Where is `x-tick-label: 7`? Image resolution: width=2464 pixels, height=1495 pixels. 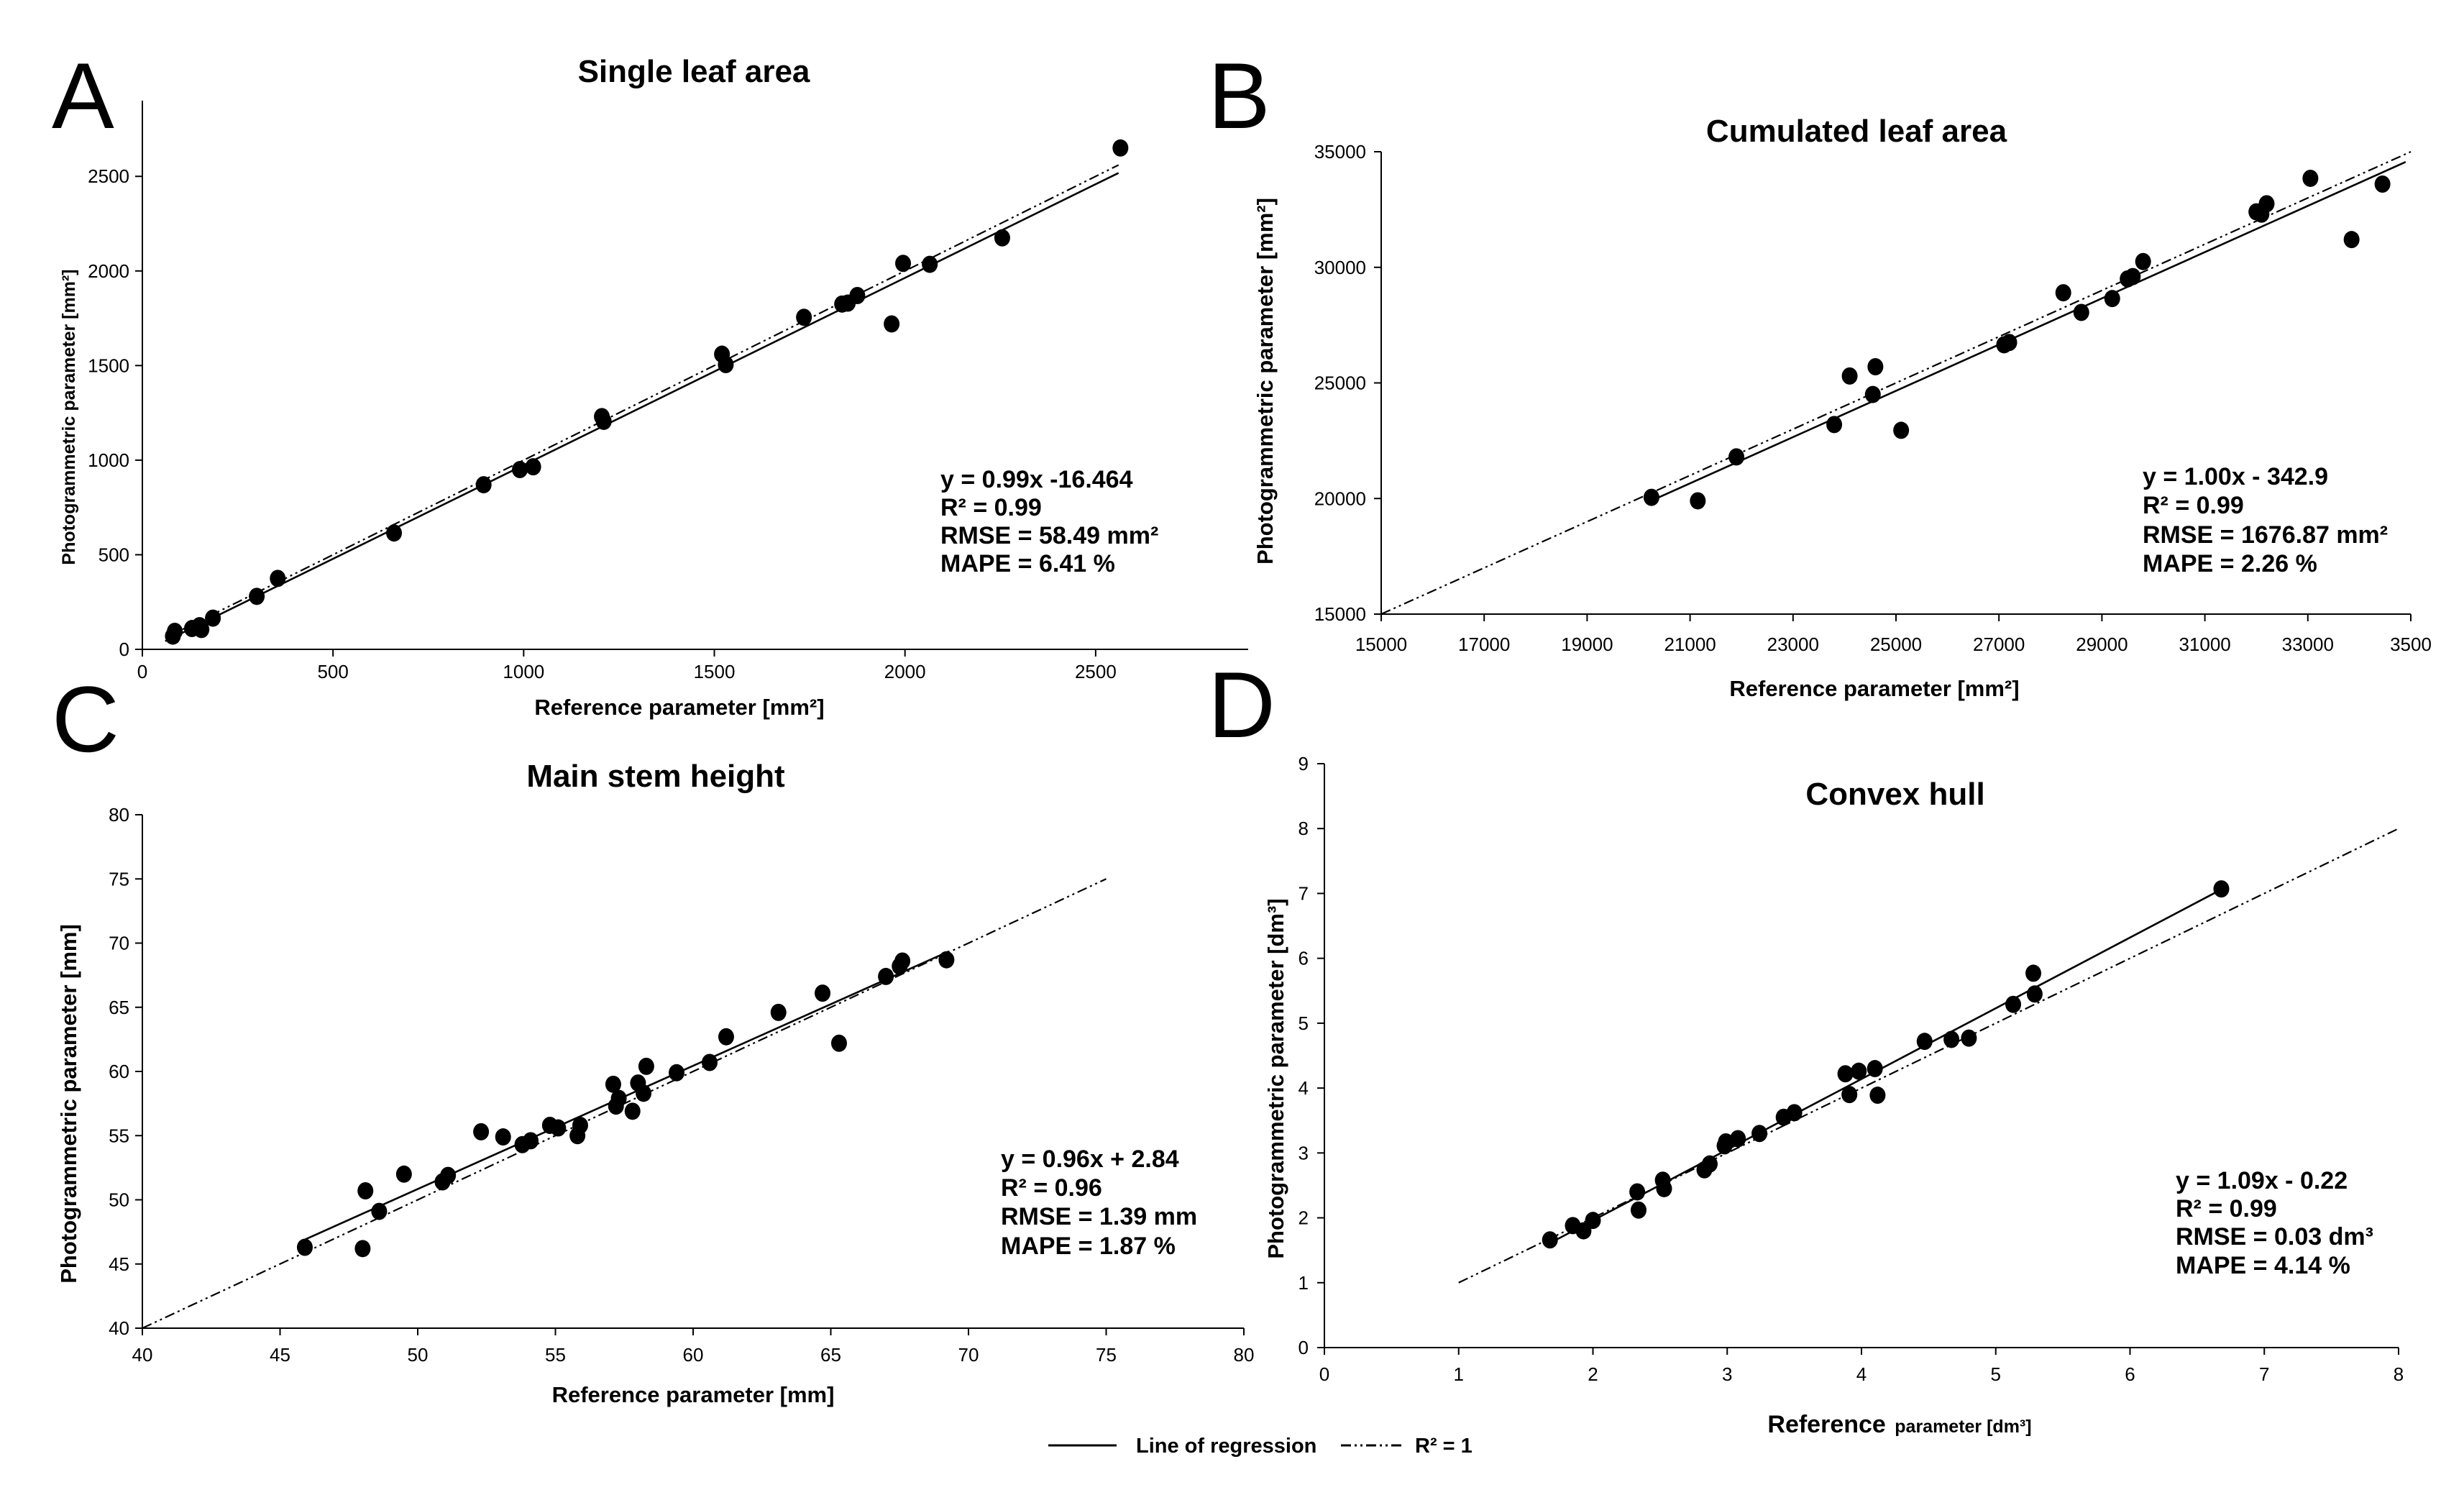 x-tick-label: 7 is located at coordinates (2264, 1374).